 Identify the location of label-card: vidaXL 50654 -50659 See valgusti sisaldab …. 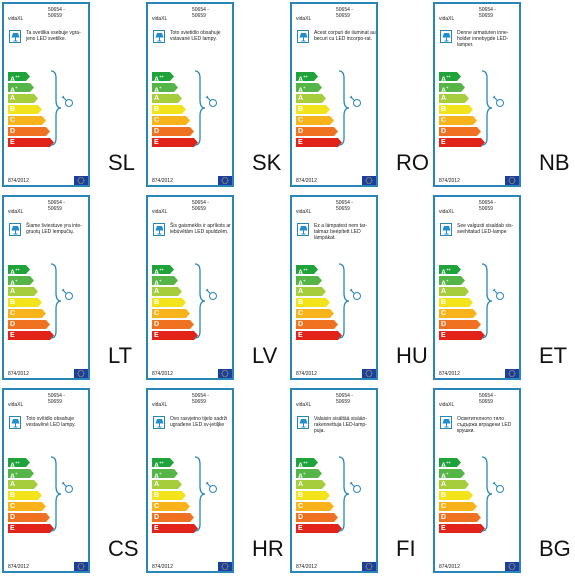
(477, 287).